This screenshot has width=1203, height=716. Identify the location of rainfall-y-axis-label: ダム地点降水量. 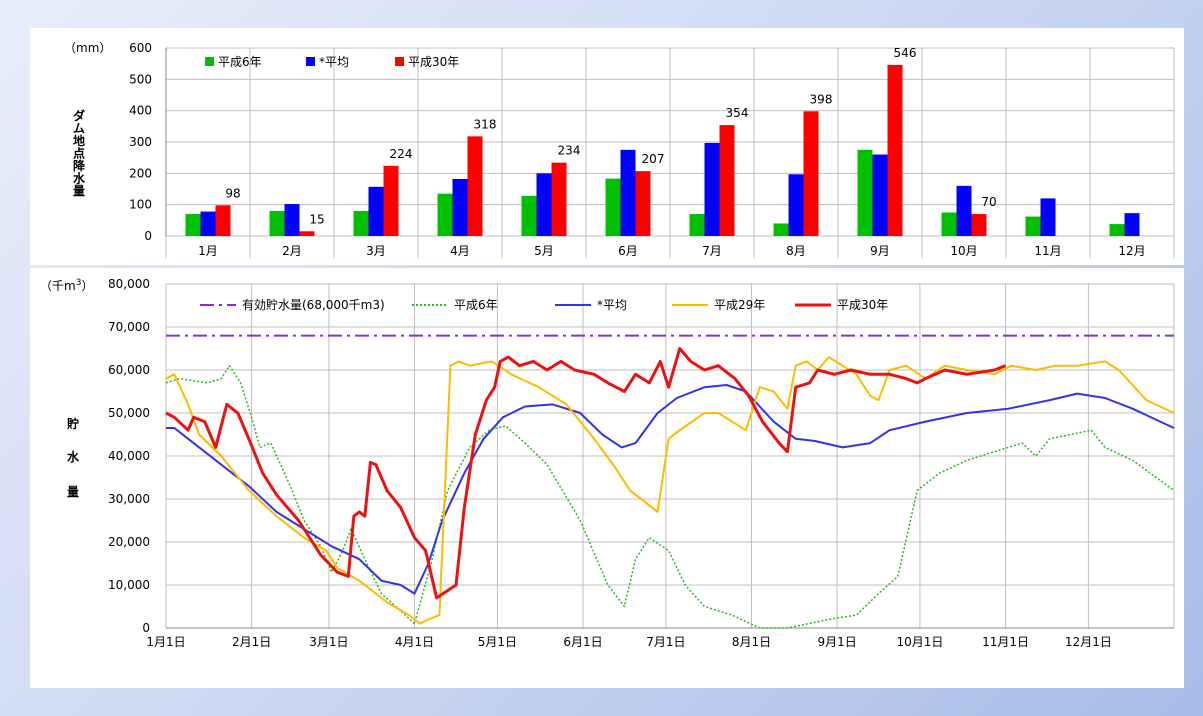
(79, 153).